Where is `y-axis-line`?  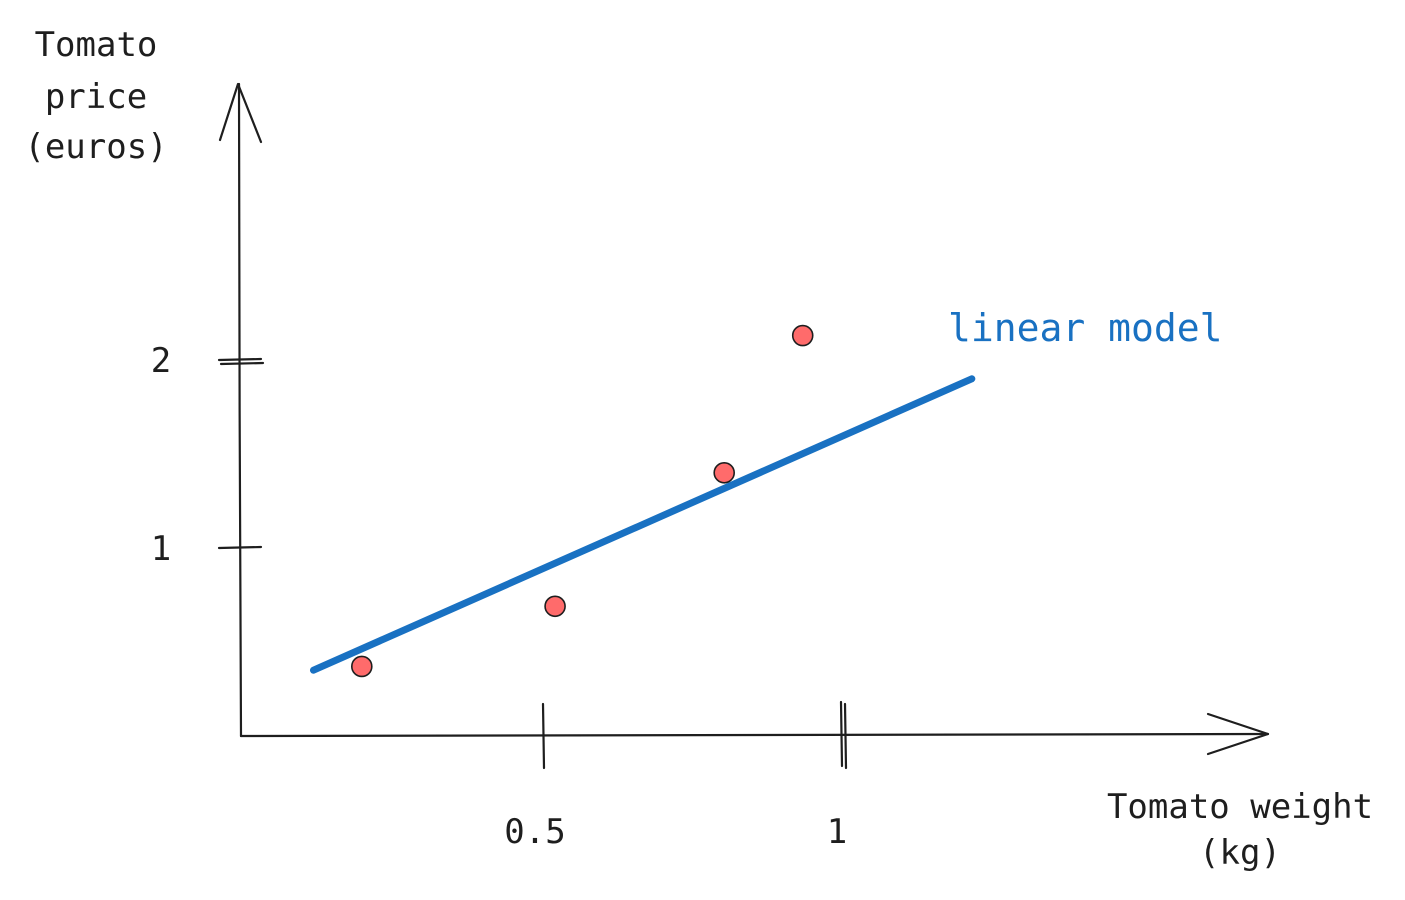
y-axis-line is located at coordinates (240, 410).